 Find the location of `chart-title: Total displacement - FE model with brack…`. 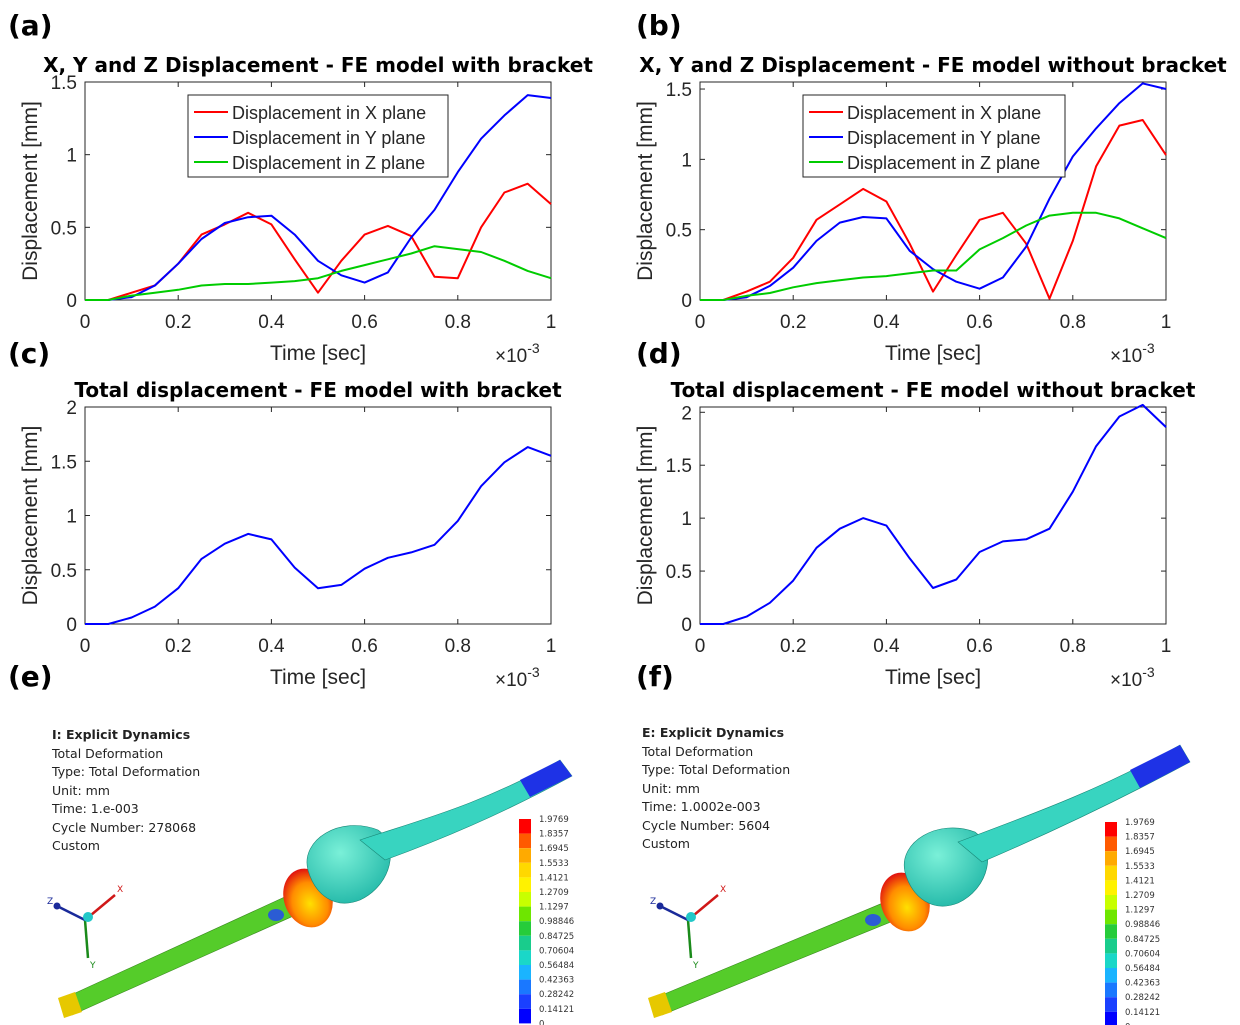

chart-title: Total displacement - FE model with brack… is located at coordinates (318, 390).